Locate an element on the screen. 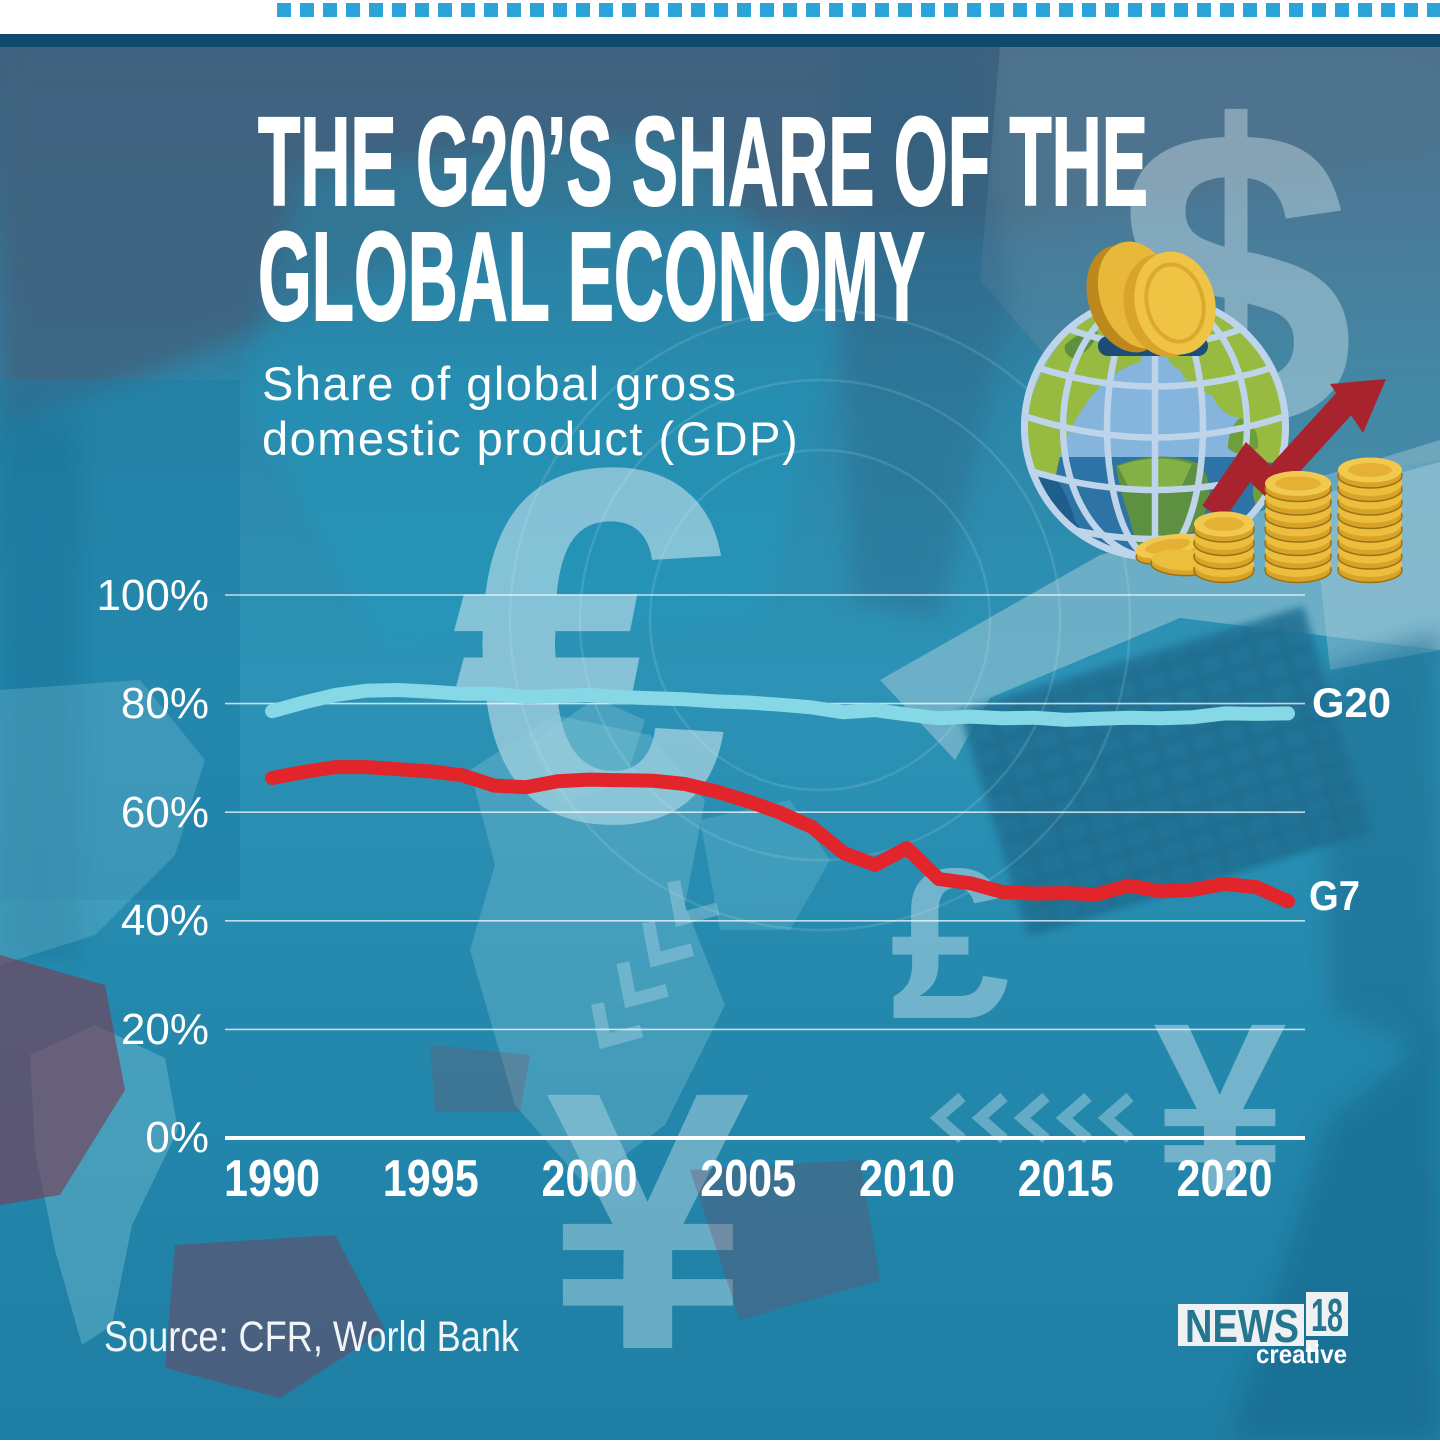 This screenshot has height=1445, width=1440. svg-text: G7 is located at coordinates (1334, 895).